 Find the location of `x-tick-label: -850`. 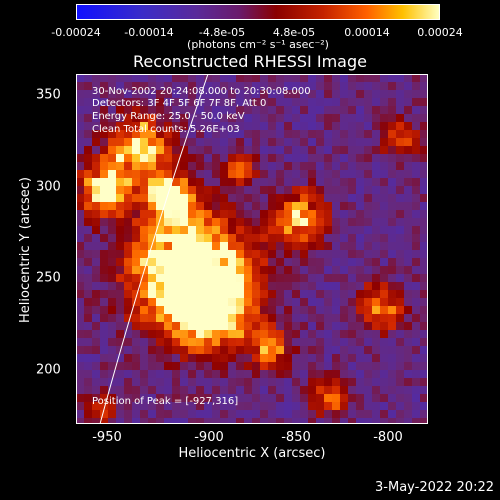

x-tick-label: -850 is located at coordinates (296, 437).